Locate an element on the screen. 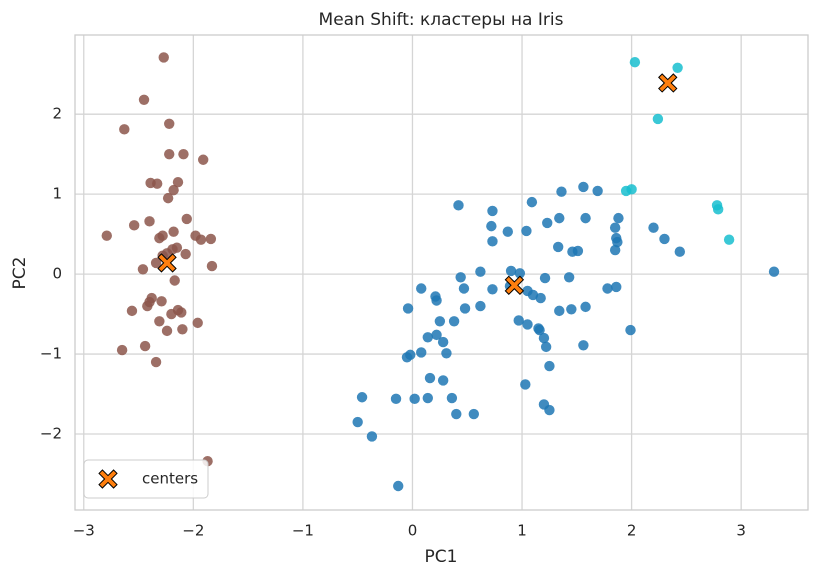 This screenshot has height=584, width=820. x-tick-label: 2 is located at coordinates (632, 531).